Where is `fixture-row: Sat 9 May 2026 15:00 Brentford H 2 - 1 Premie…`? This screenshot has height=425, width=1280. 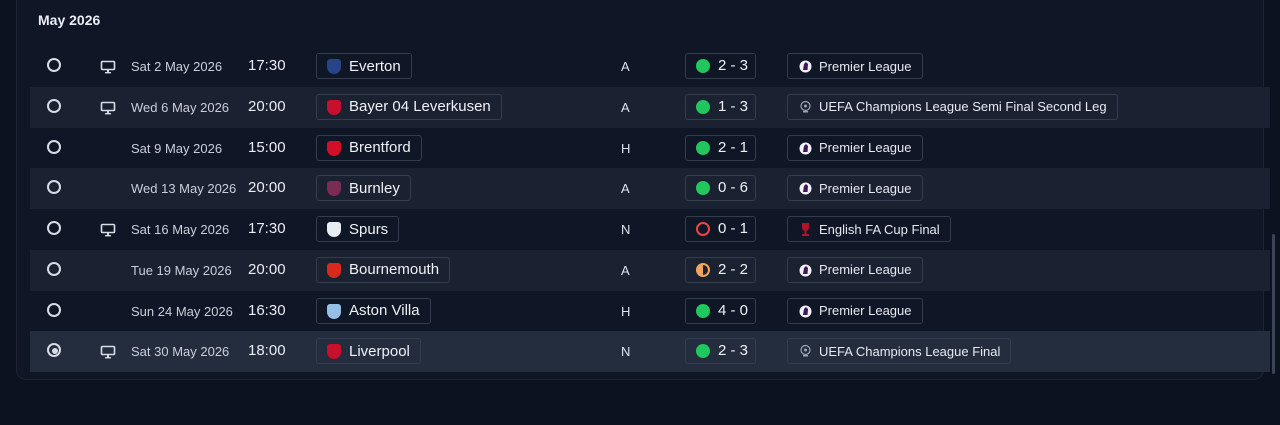 fixture-row: Sat 9 May 2026 15:00 Brentford H 2 - 1 Premie… is located at coordinates (650, 148).